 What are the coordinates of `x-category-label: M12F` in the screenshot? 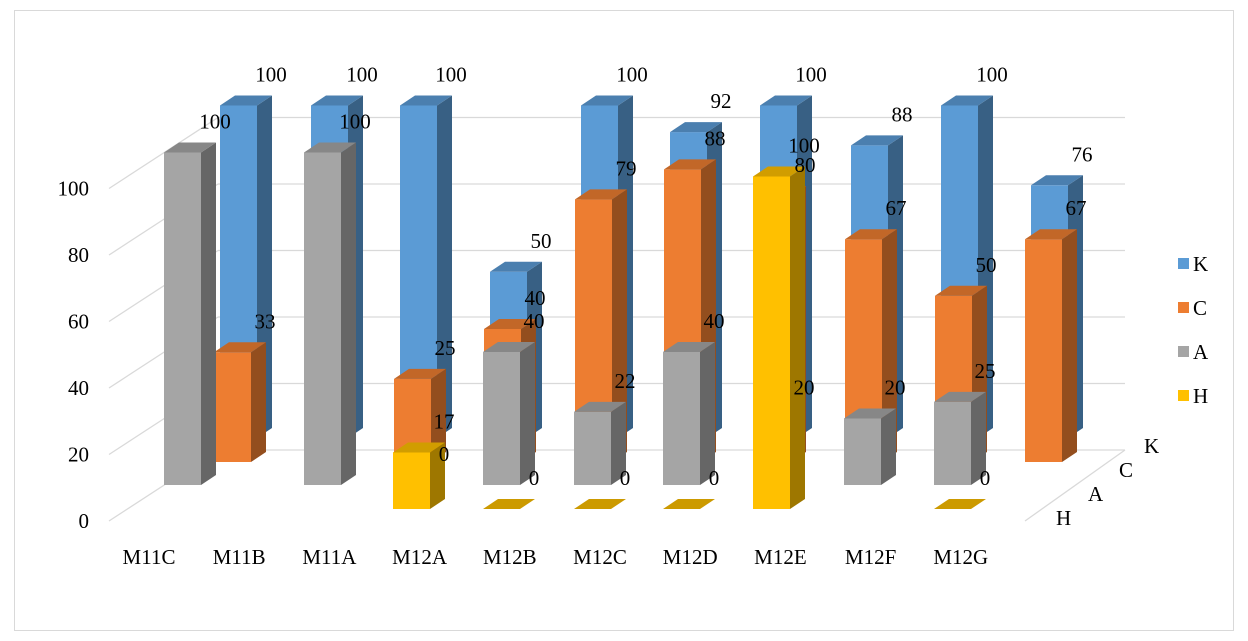 It's located at (870, 557).